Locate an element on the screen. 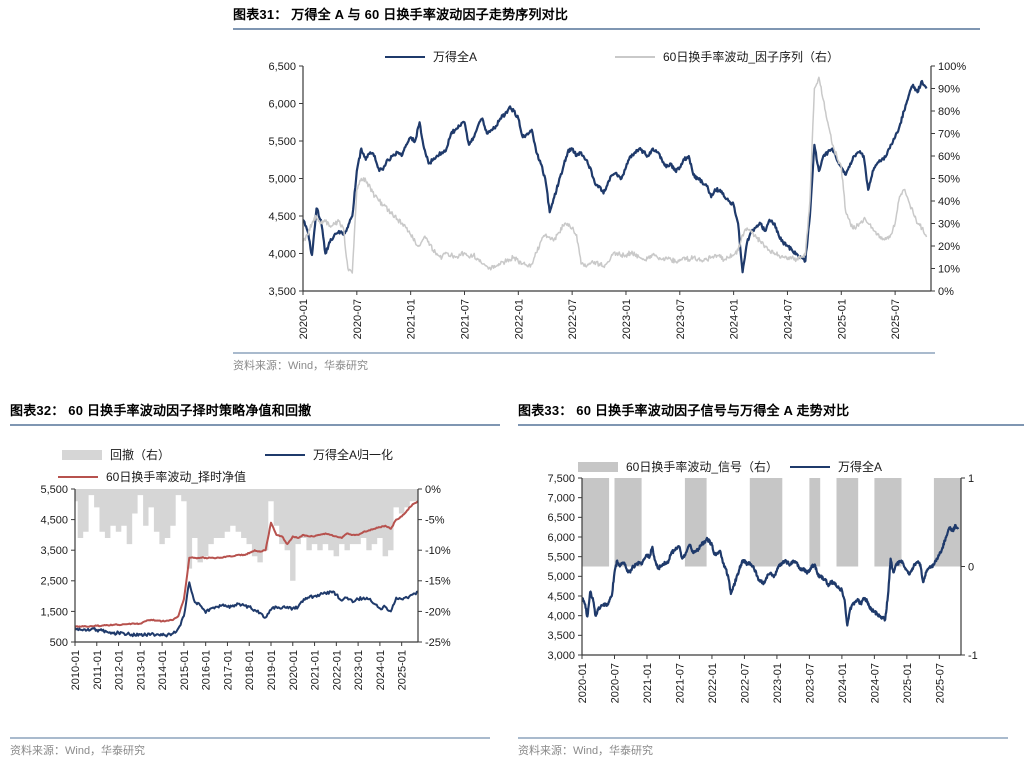 The image size is (1024, 765). chart33-legend-signal: 60日换手率波动_信号（右） is located at coordinates (678, 466).